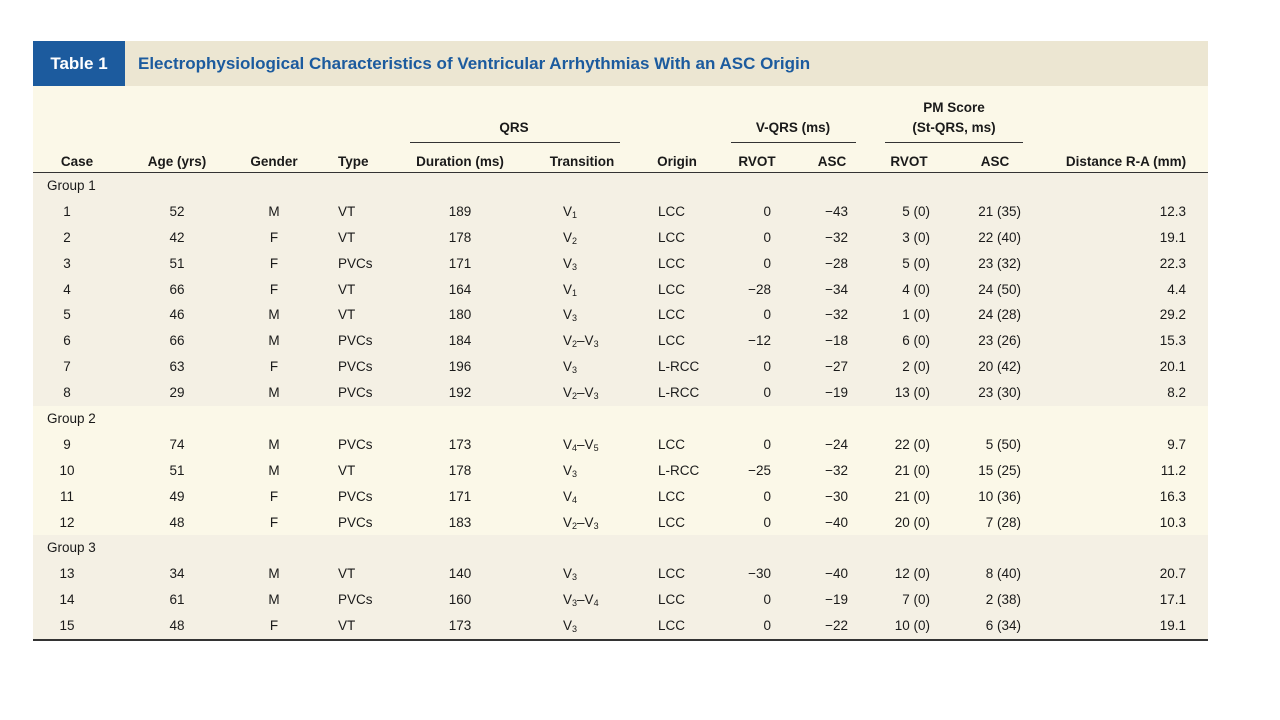 The height and width of the screenshot is (720, 1280). I want to click on group-label: Group 2, so click(71, 419).